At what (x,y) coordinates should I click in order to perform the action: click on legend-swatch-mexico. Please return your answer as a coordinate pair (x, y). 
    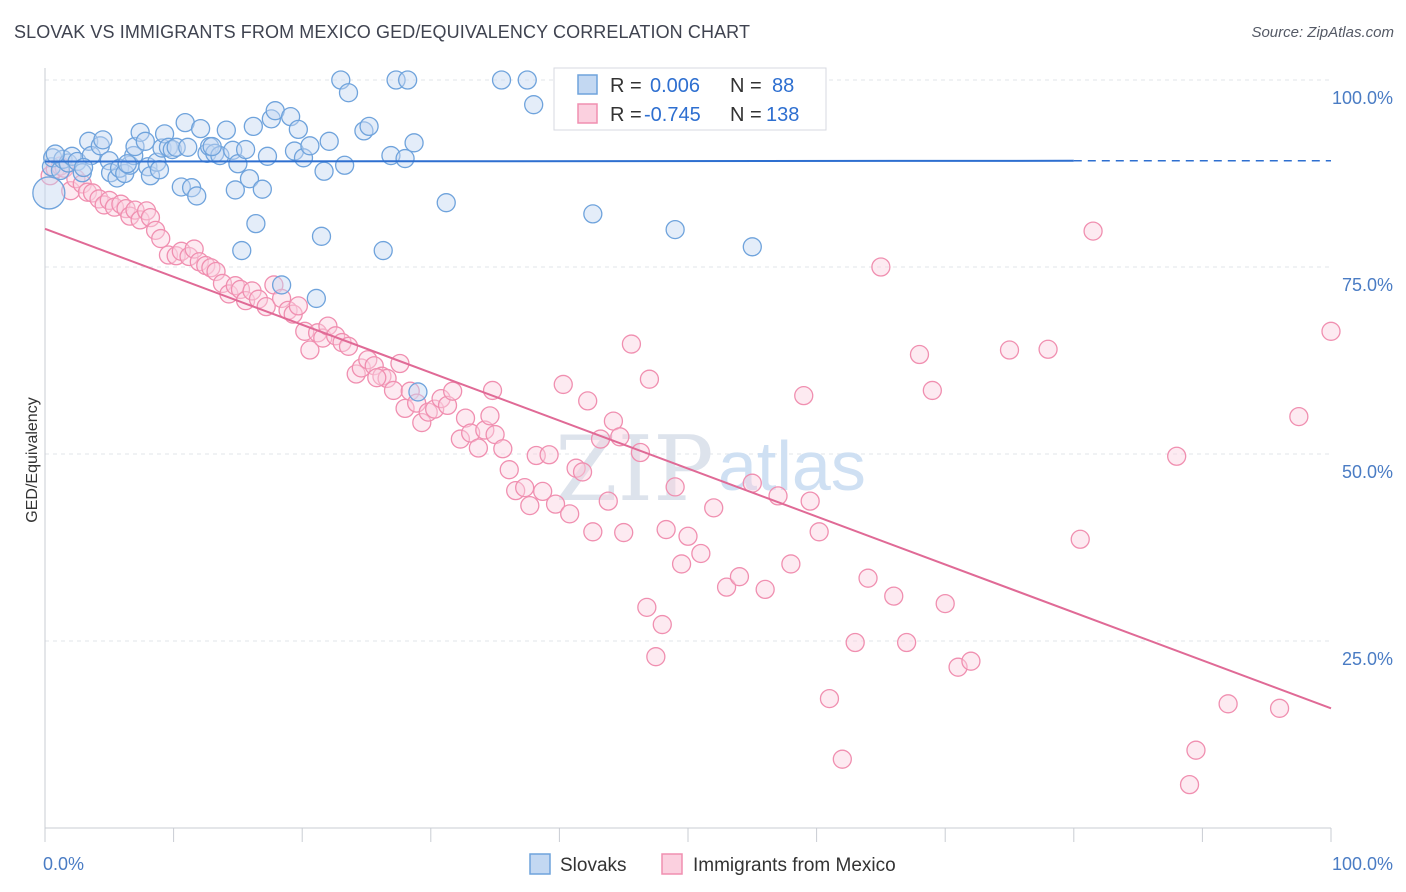
    Looking at the image, I should click on (587, 113).